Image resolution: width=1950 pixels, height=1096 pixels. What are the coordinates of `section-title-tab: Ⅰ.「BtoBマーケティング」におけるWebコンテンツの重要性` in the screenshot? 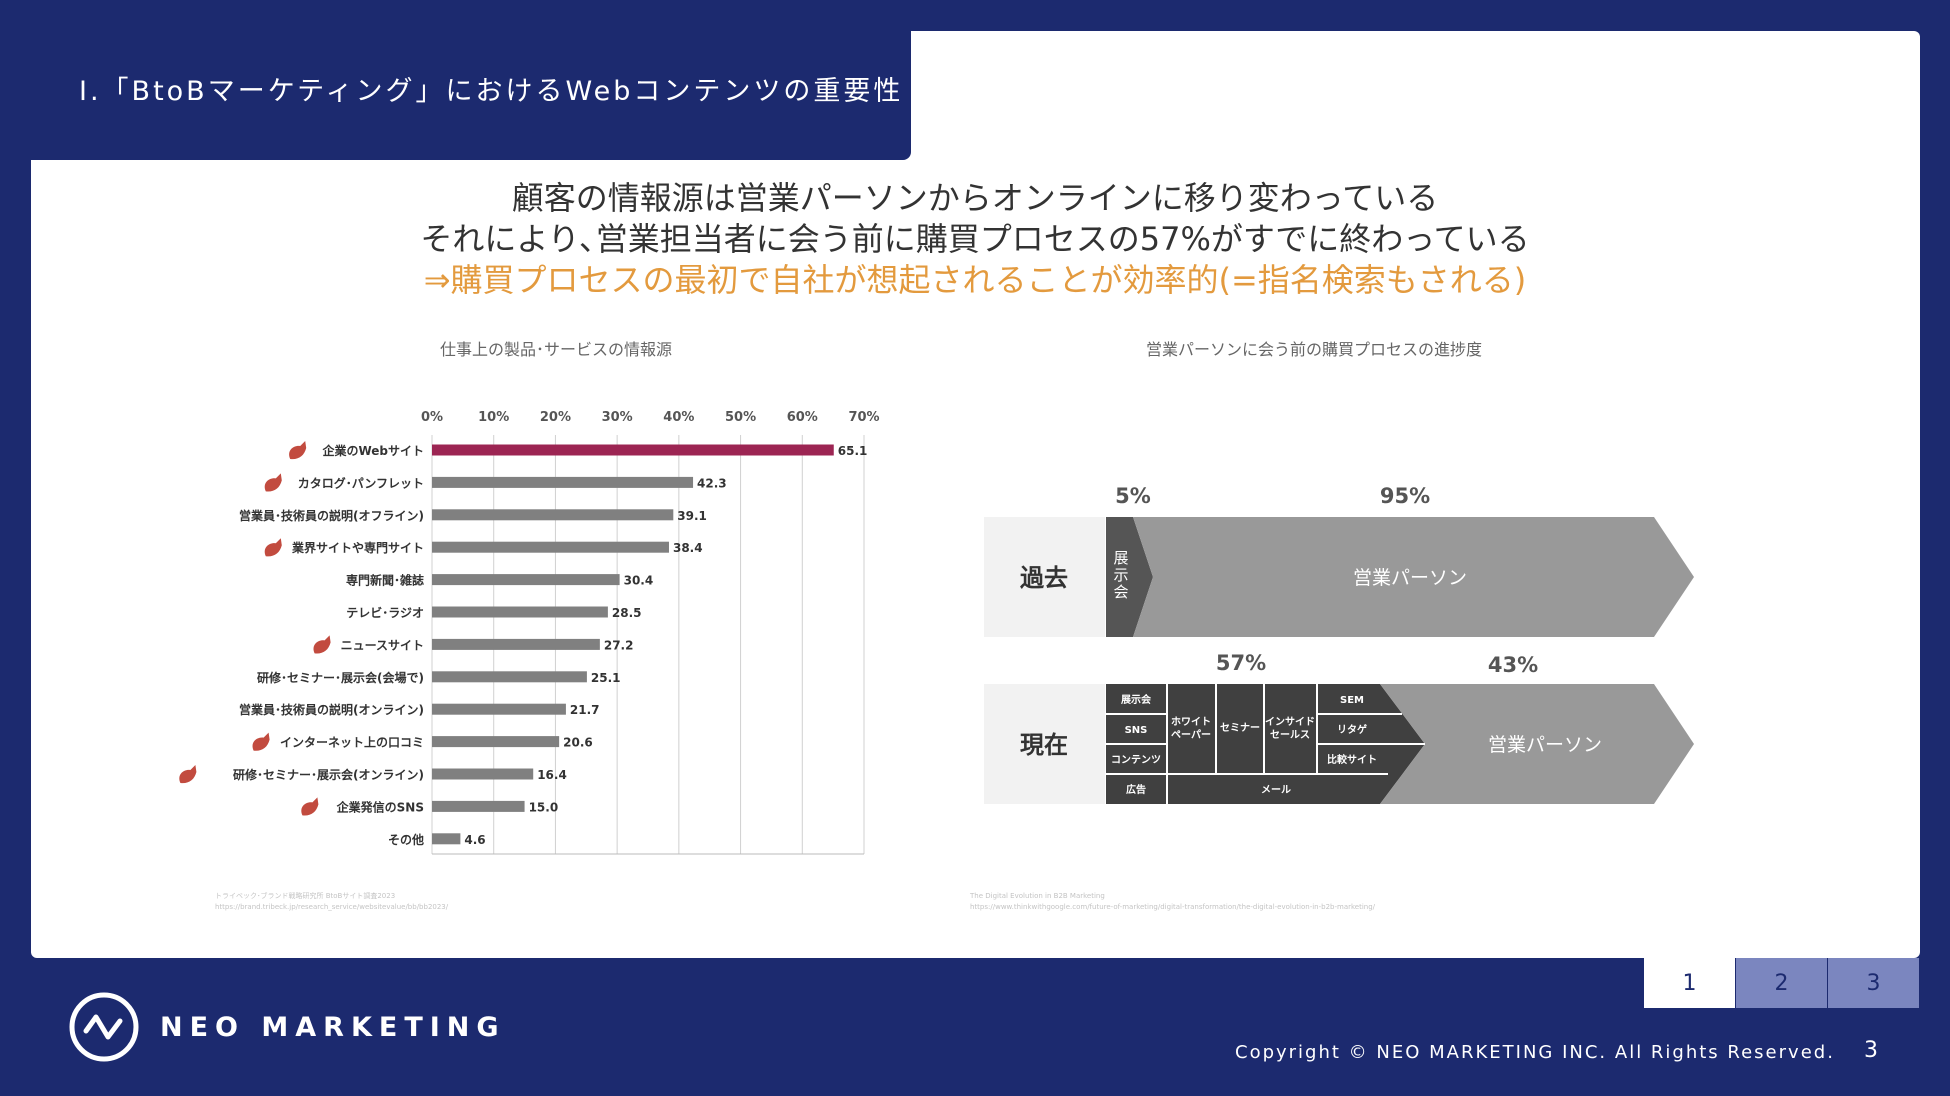 It's located at (471, 95).